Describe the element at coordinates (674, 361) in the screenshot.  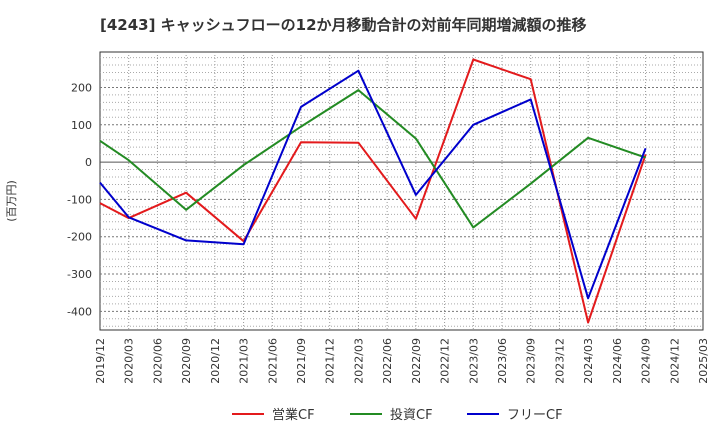
I see `x-tick-label: 2024/12` at that location.